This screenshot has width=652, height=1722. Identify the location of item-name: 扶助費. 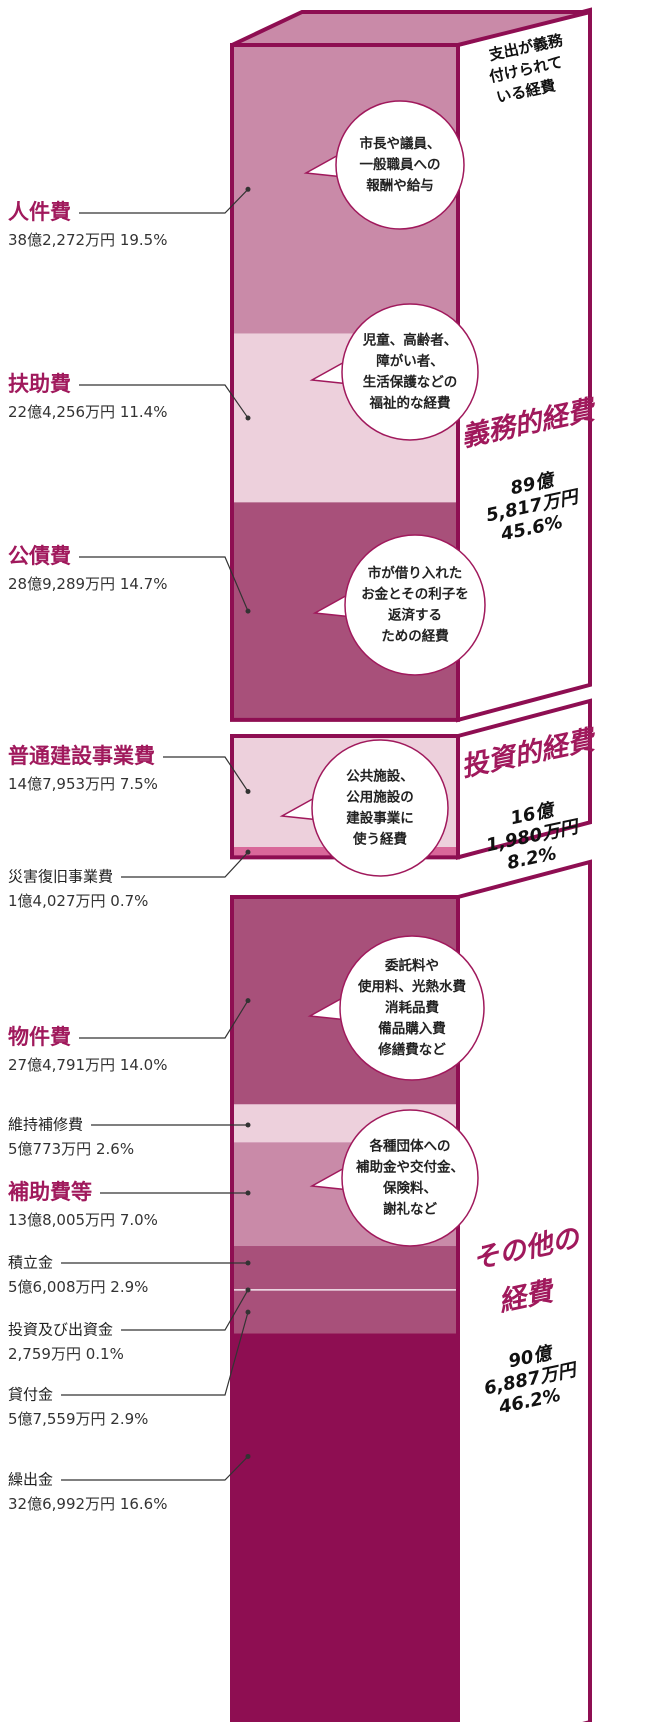
(39, 384).